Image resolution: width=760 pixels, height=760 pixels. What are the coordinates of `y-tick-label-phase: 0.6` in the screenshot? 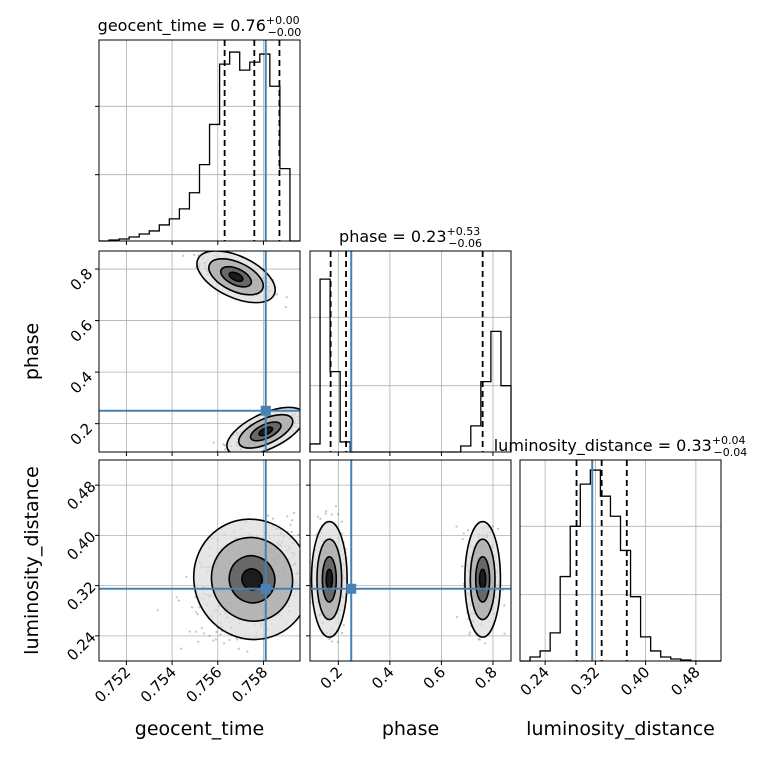 It's located at (82, 331).